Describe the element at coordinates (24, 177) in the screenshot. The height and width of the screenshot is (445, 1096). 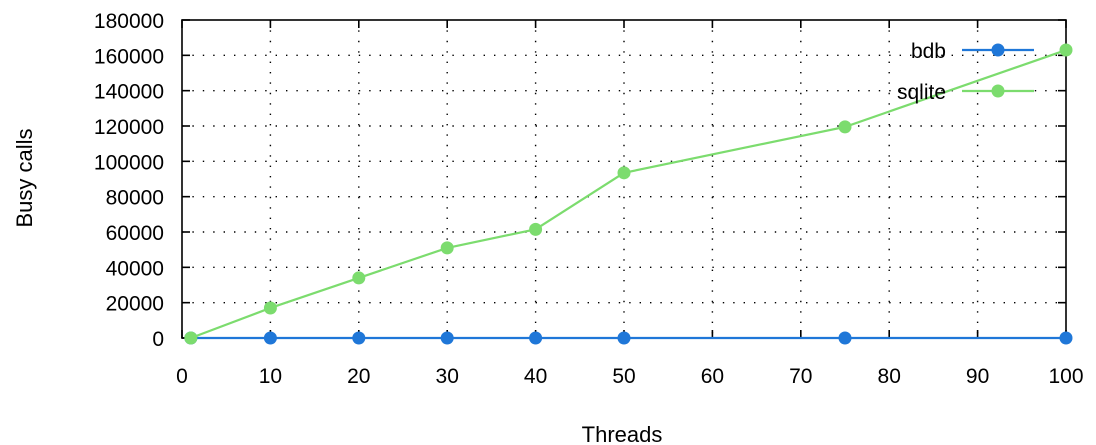
I see `y-axis-title: Busy calls` at that location.